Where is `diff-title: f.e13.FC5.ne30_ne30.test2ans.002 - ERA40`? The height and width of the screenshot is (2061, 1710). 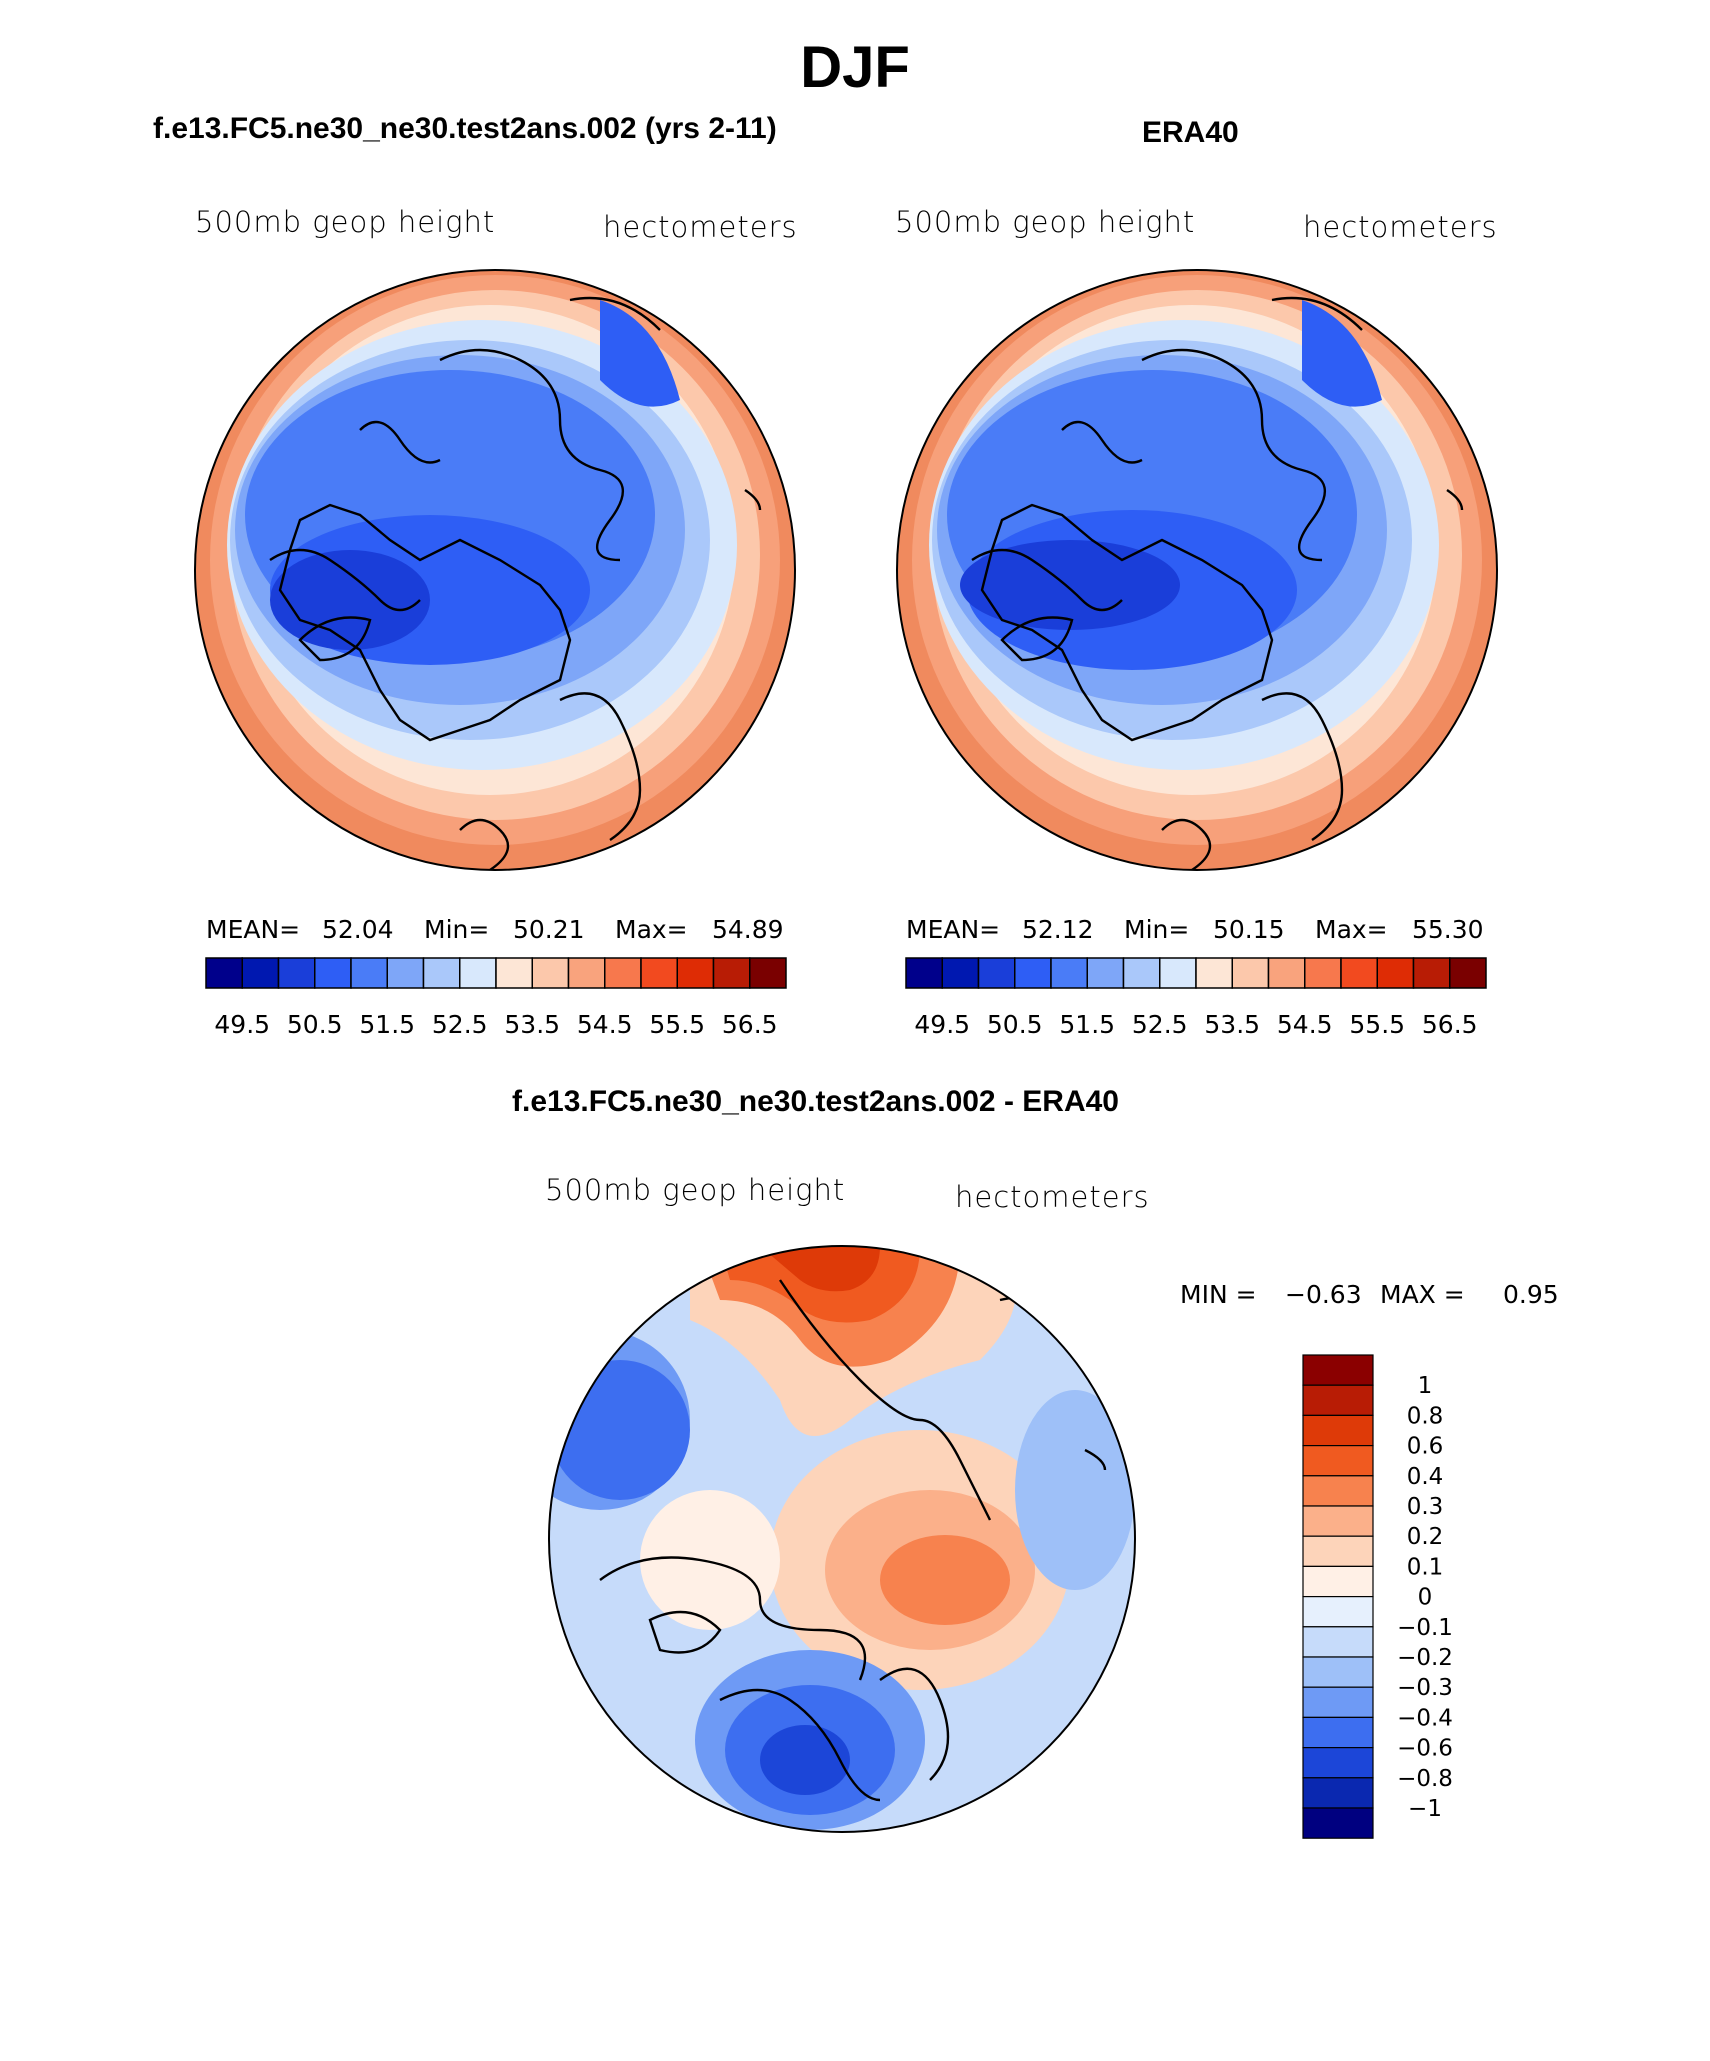
diff-title: f.e13.FC5.ne30_ne30.test2ans.002 - ERA40 is located at coordinates (815, 1101).